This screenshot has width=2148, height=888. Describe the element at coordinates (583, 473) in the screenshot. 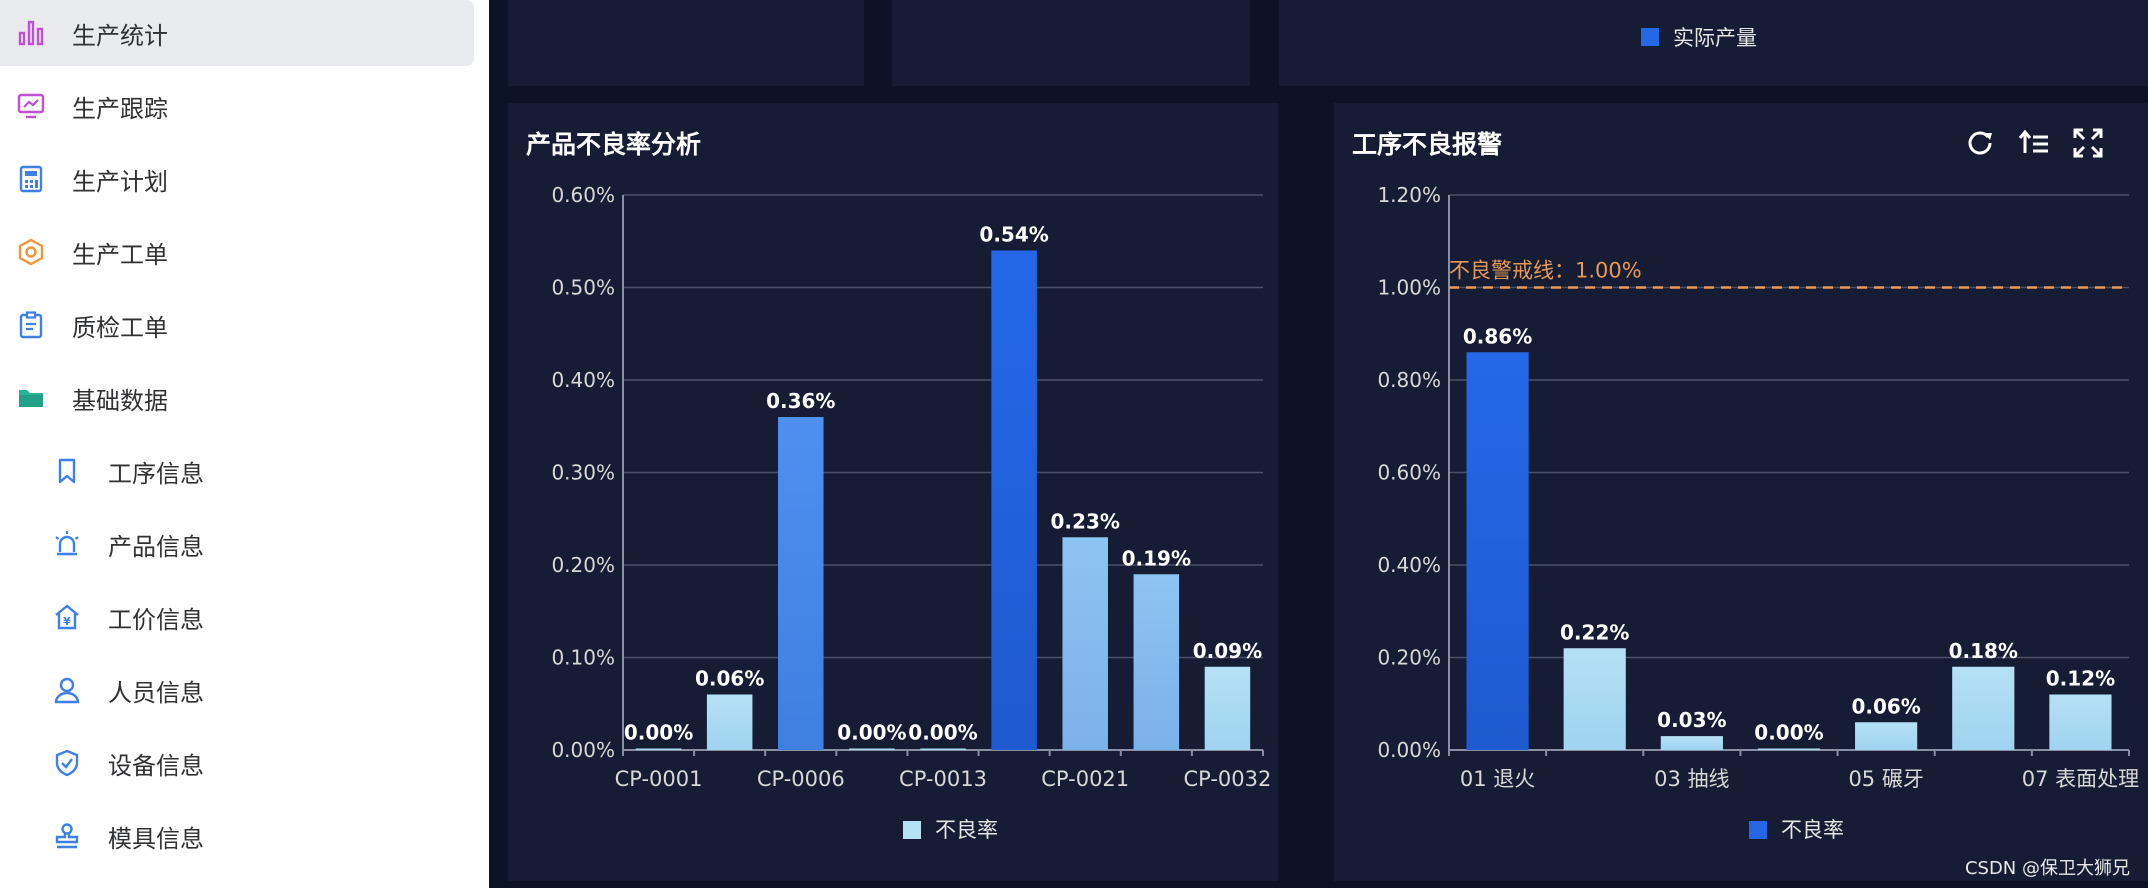

I see `y-tick-label: 0.30%` at that location.